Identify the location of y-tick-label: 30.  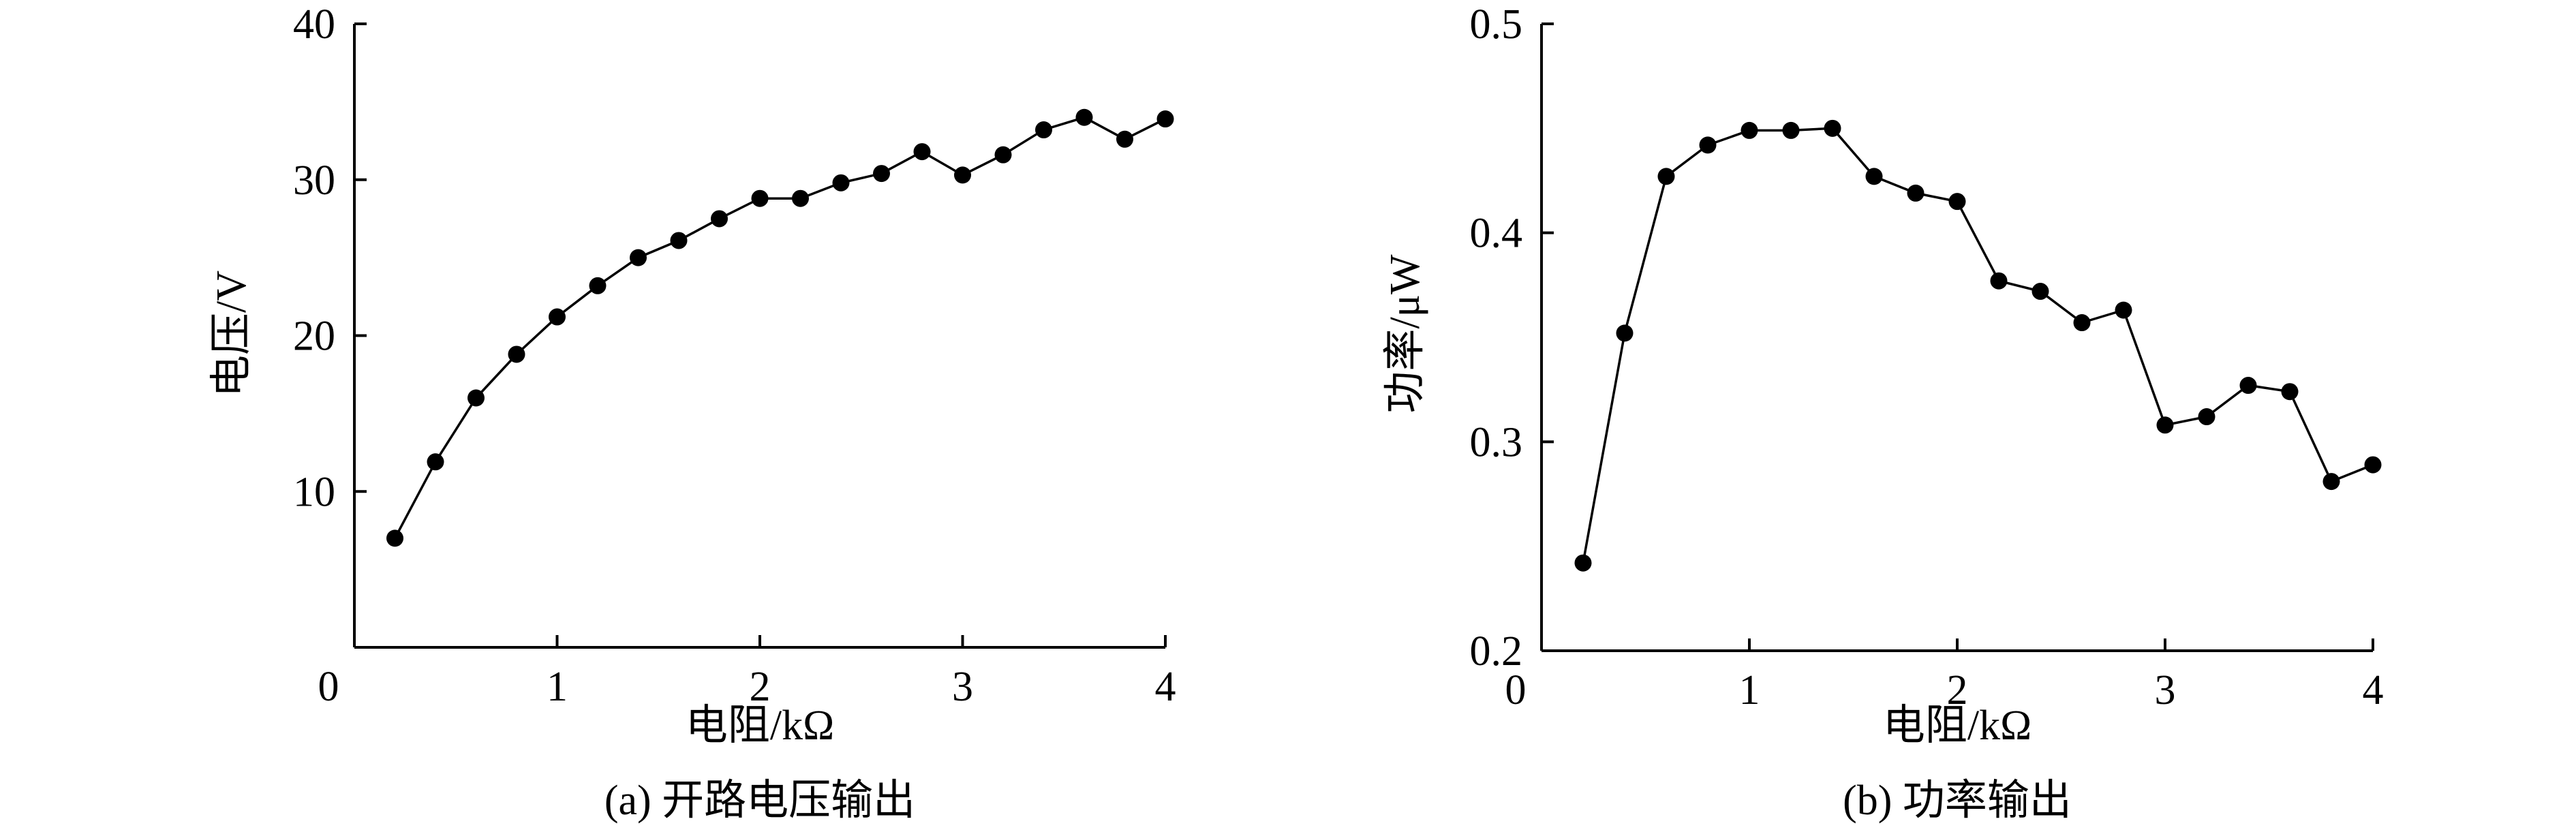
(314, 180).